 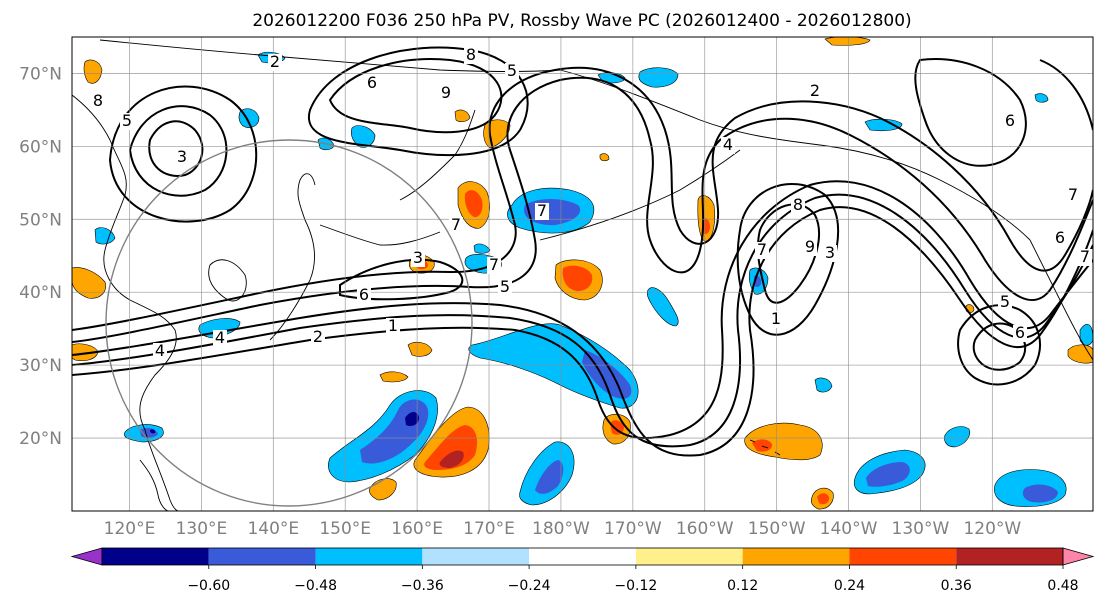 I want to click on lat-label: 20°N, so click(x=40, y=439).